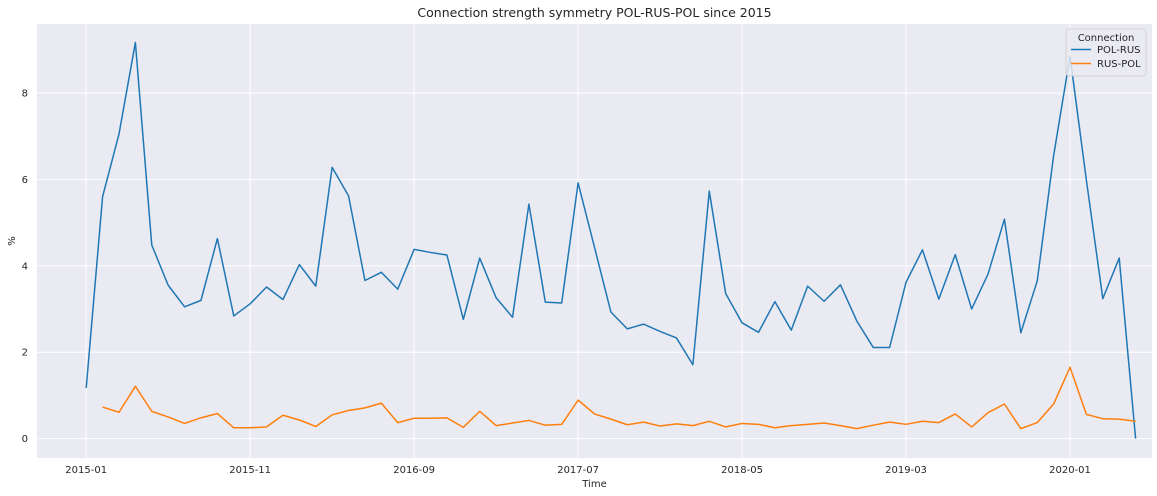 The width and height of the screenshot is (1157, 496). What do you see at coordinates (86, 470) in the screenshot?
I see `x-tick-label: 2015-01` at bounding box center [86, 470].